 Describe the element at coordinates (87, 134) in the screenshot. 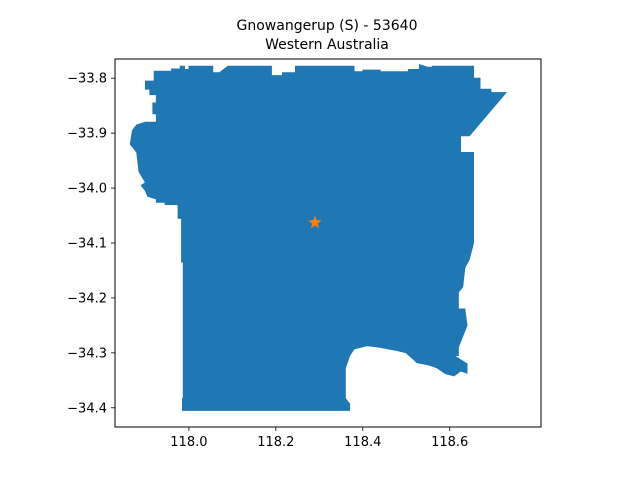

I see `y-tick-label: −33.9` at that location.